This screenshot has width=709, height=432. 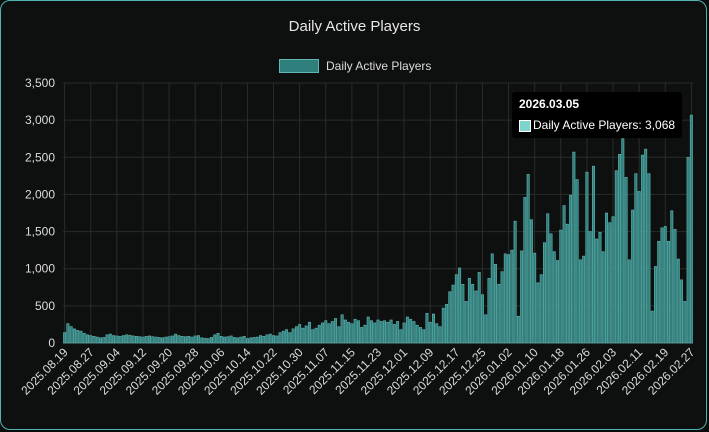 What do you see at coordinates (355, 66) in the screenshot?
I see `legend: Daily Active Players` at bounding box center [355, 66].